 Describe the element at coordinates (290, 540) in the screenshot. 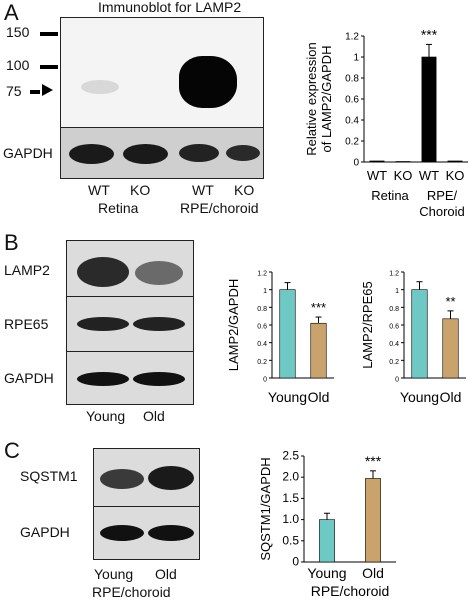

I see `y-tick-label: 0.5` at that location.